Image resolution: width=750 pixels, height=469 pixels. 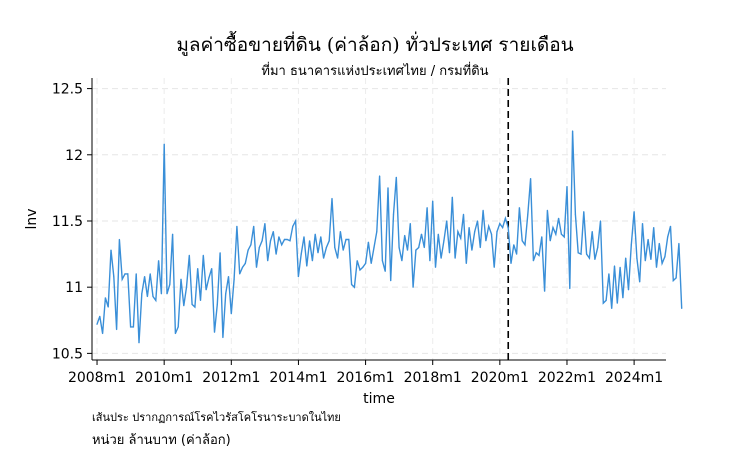 I want to click on y-tick-label: 11.5, so click(x=67, y=222).